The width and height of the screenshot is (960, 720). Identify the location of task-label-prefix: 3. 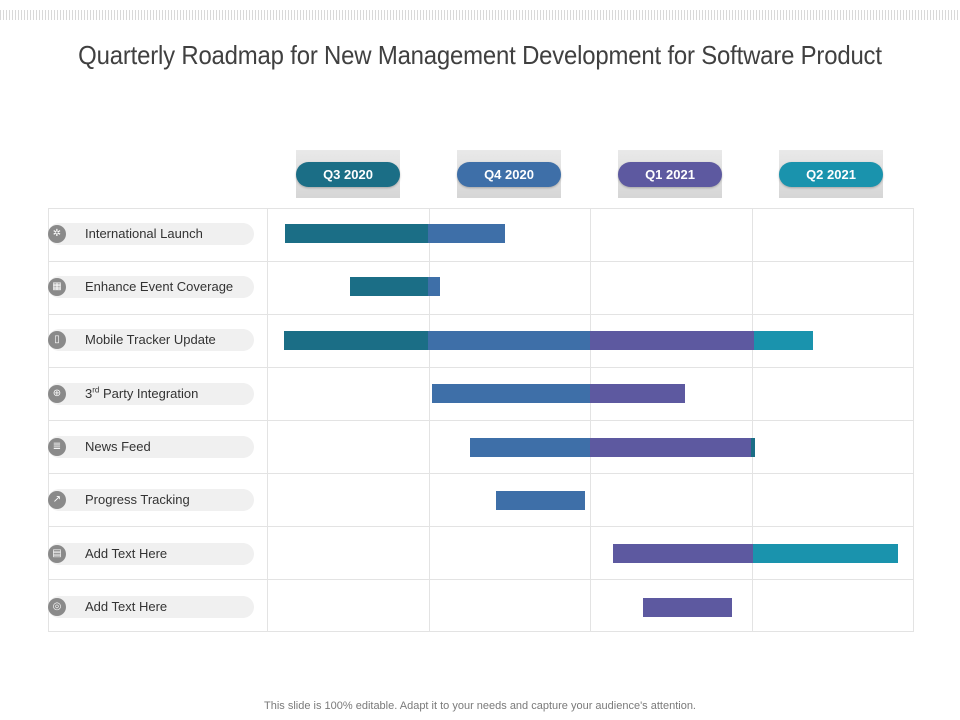
(89, 393).